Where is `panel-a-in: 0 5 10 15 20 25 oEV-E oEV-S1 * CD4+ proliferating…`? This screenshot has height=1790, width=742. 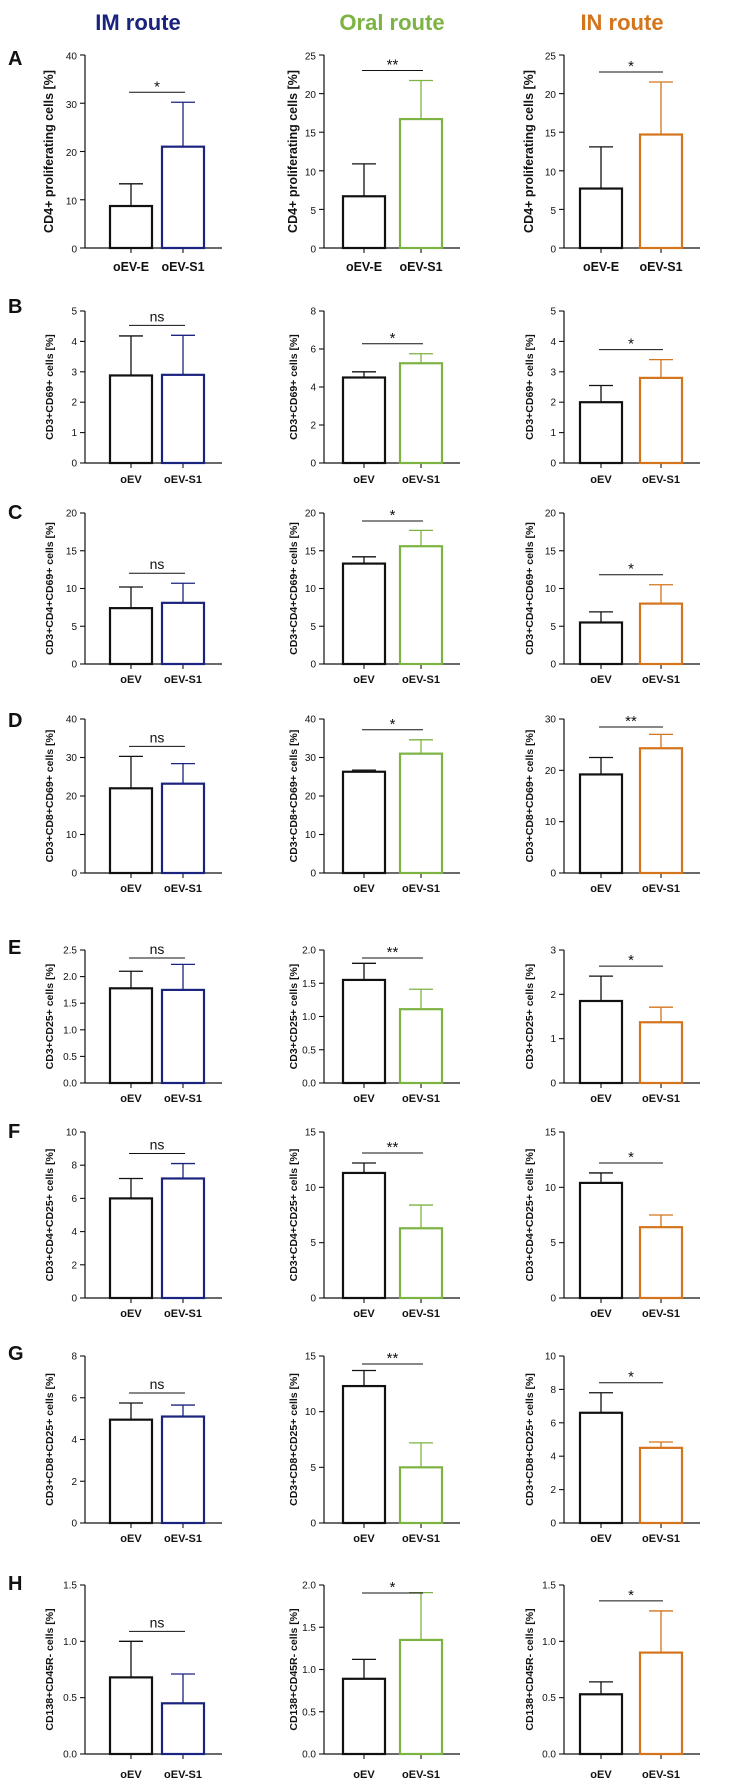
panel-a-in: 0 5 10 15 20 25 oEV-E oEV-S1 * CD4+ proliferating… is located at coordinates (611, 163).